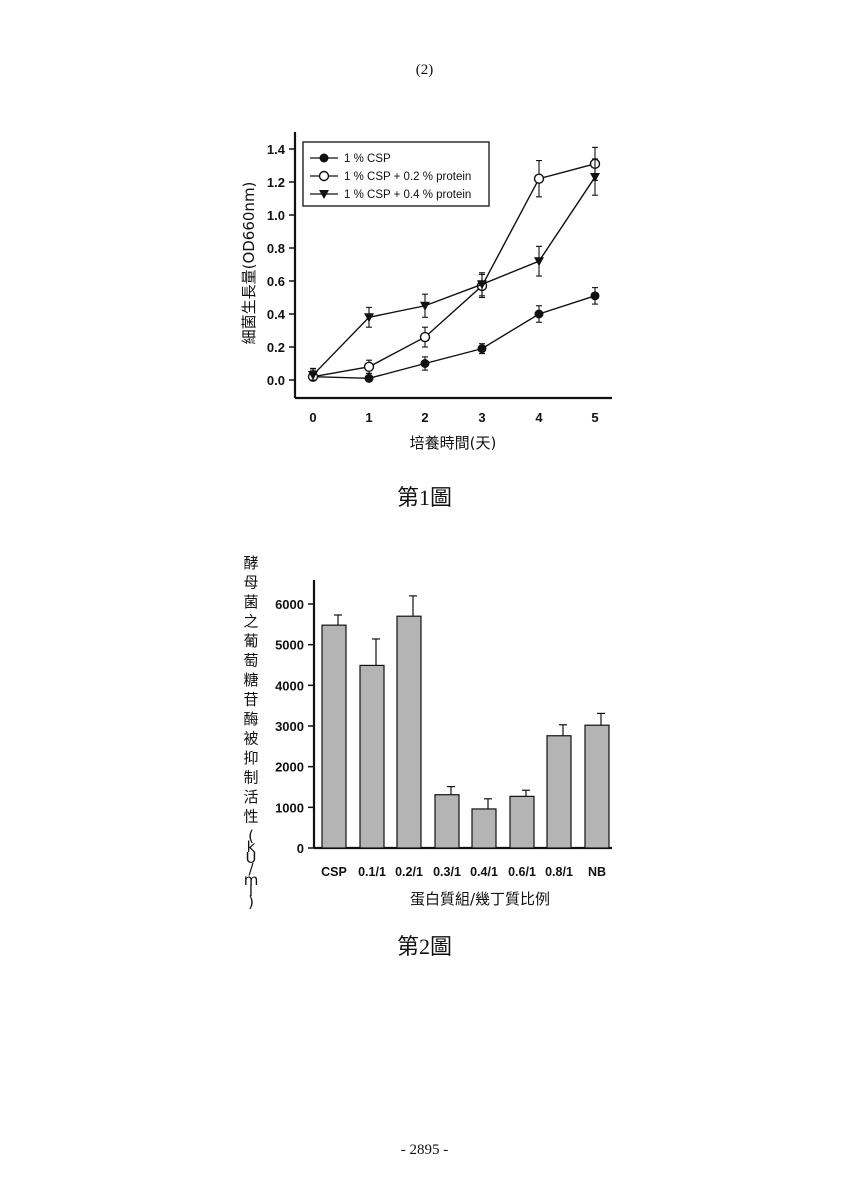  What do you see at coordinates (372, 872) in the screenshot?
I see `x-tick-label: 0.1/1` at bounding box center [372, 872].